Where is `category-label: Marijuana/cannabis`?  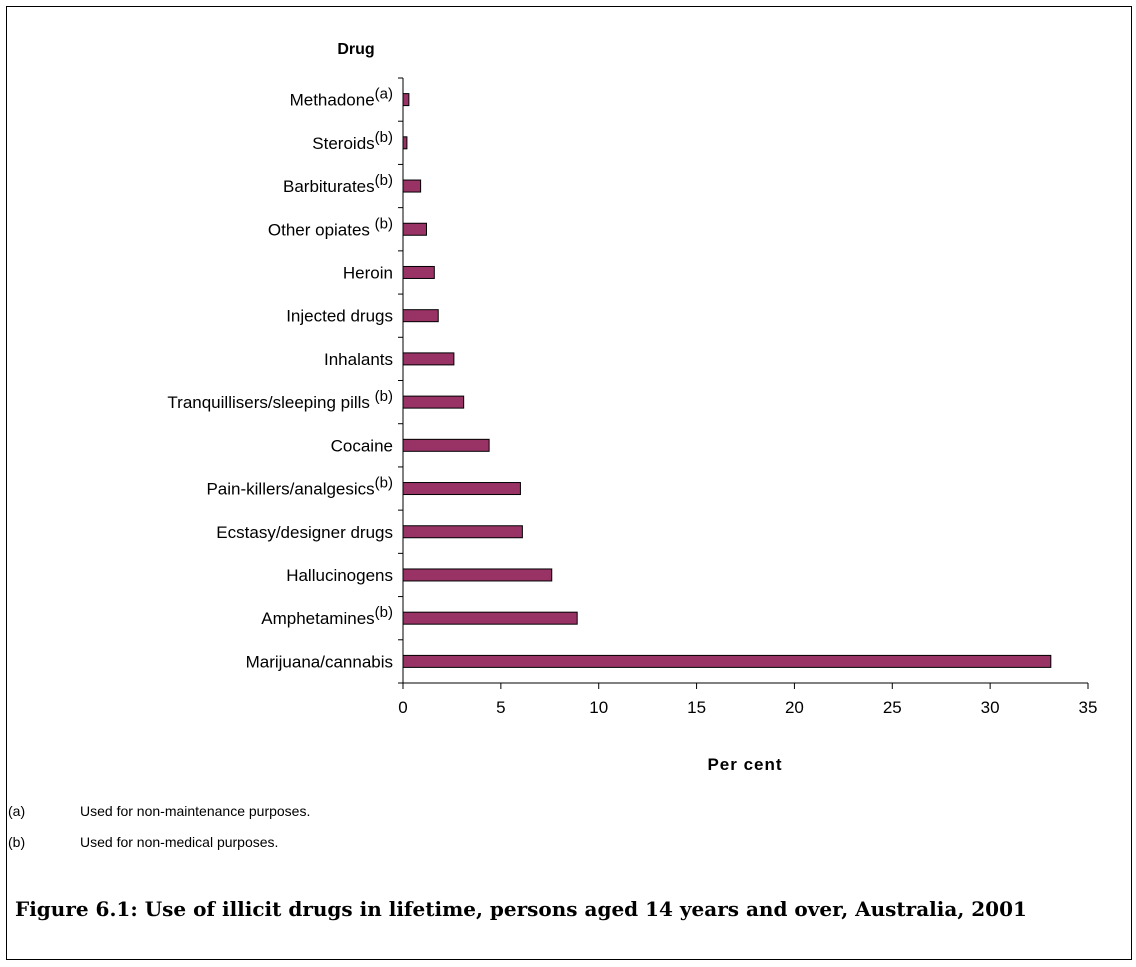 category-label: Marijuana/cannabis is located at coordinates (319, 661).